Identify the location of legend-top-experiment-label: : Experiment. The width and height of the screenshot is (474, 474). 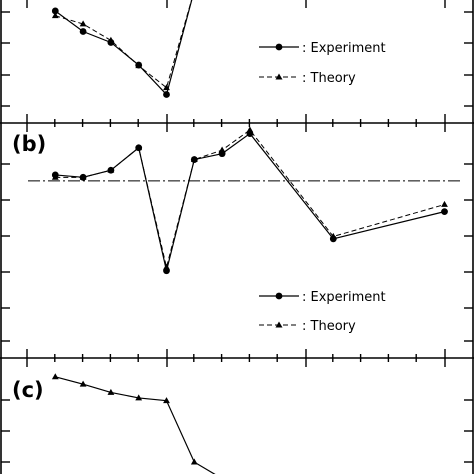
(344, 48).